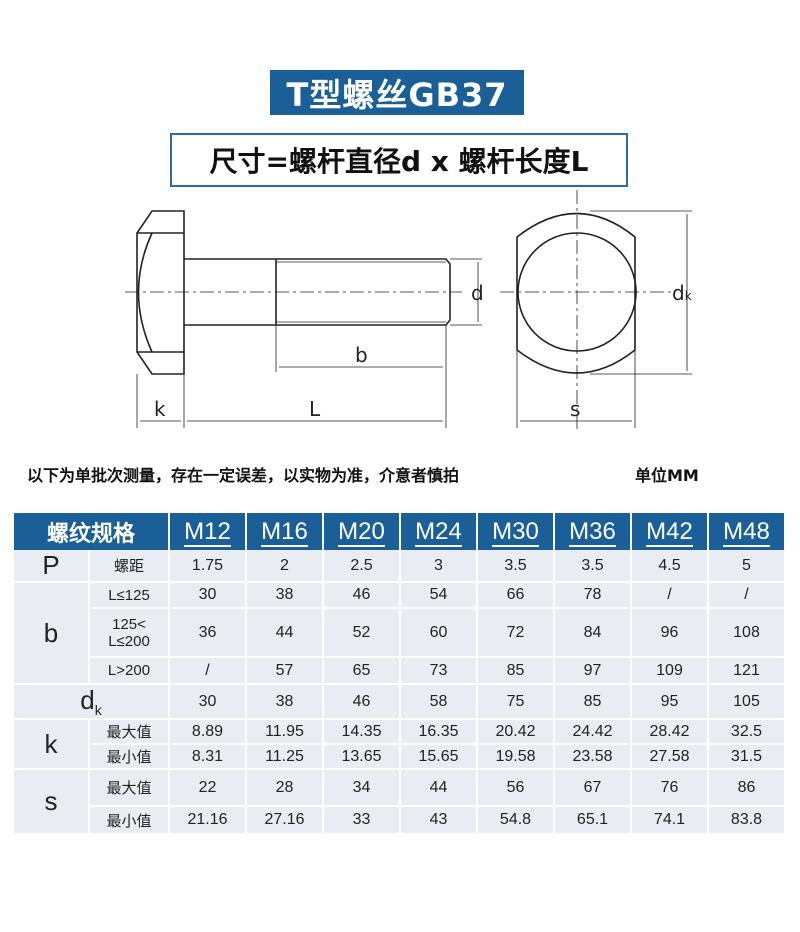  What do you see at coordinates (361, 355) in the screenshot?
I see `label-b: b` at bounding box center [361, 355].